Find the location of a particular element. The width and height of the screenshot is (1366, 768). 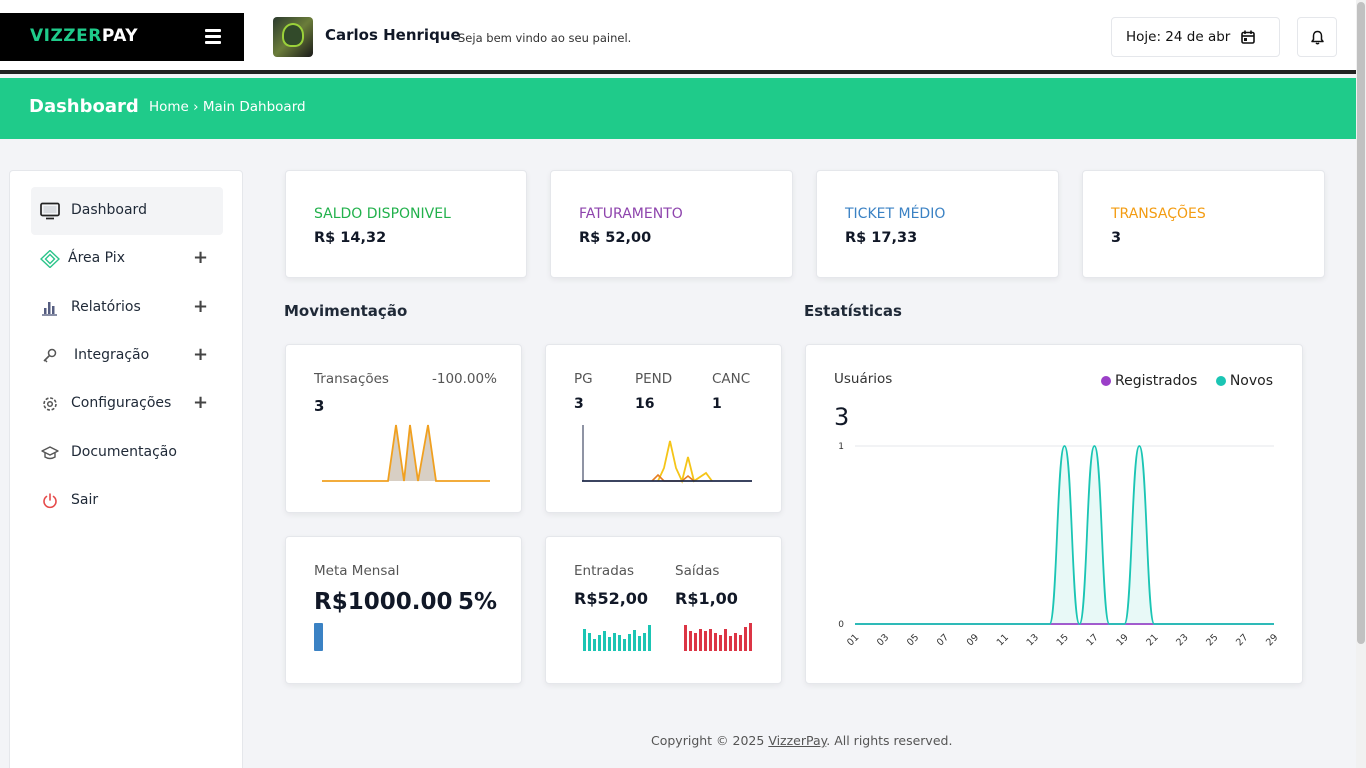

page-scrollbar is located at coordinates (1361, 384).